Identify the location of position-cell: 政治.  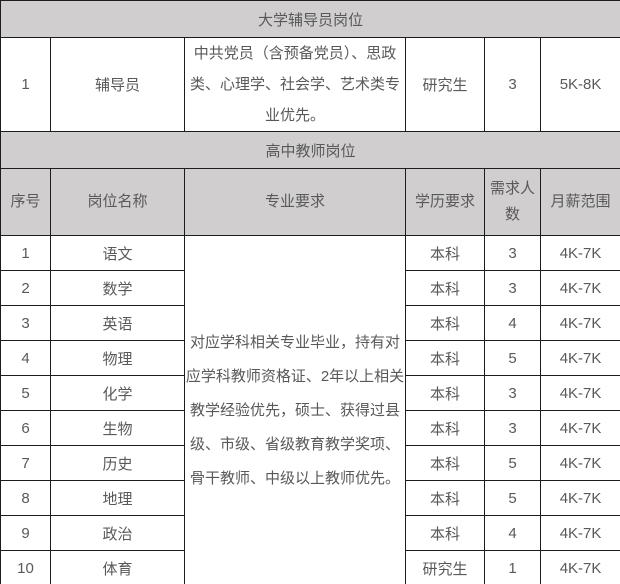
(117, 533).